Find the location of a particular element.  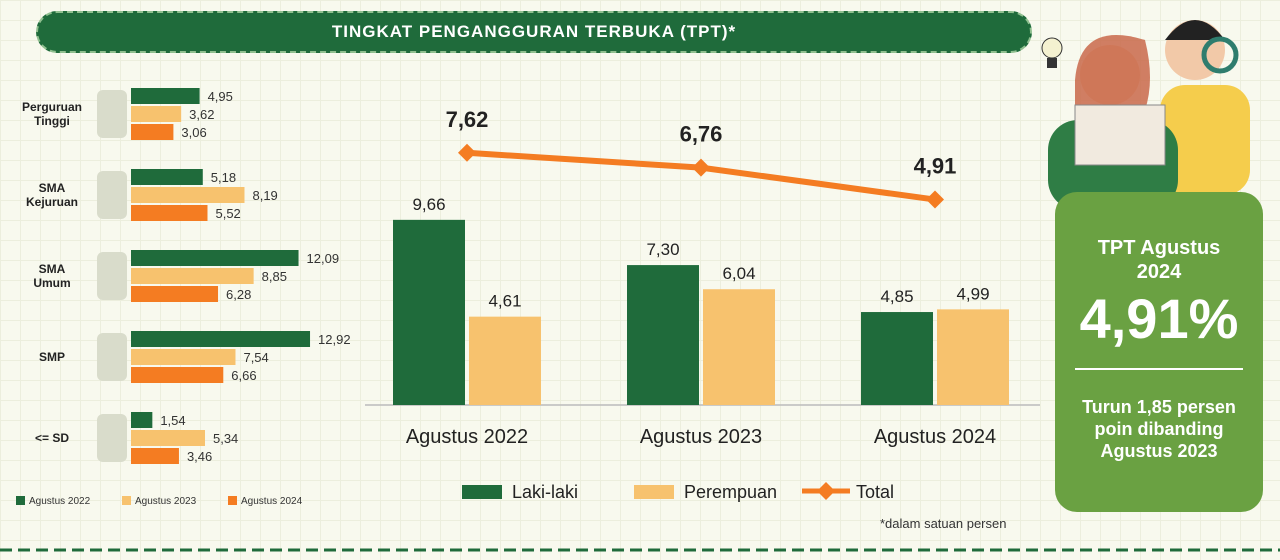

legend-label: Total is located at coordinates (875, 492).